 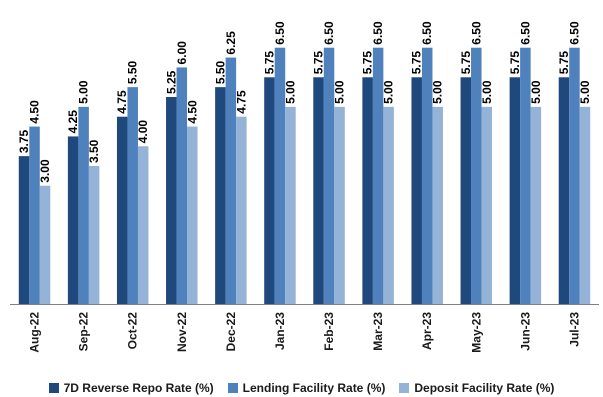 I want to click on data-label-lending-facility-jul-23: 6.50, so click(x=574, y=33).